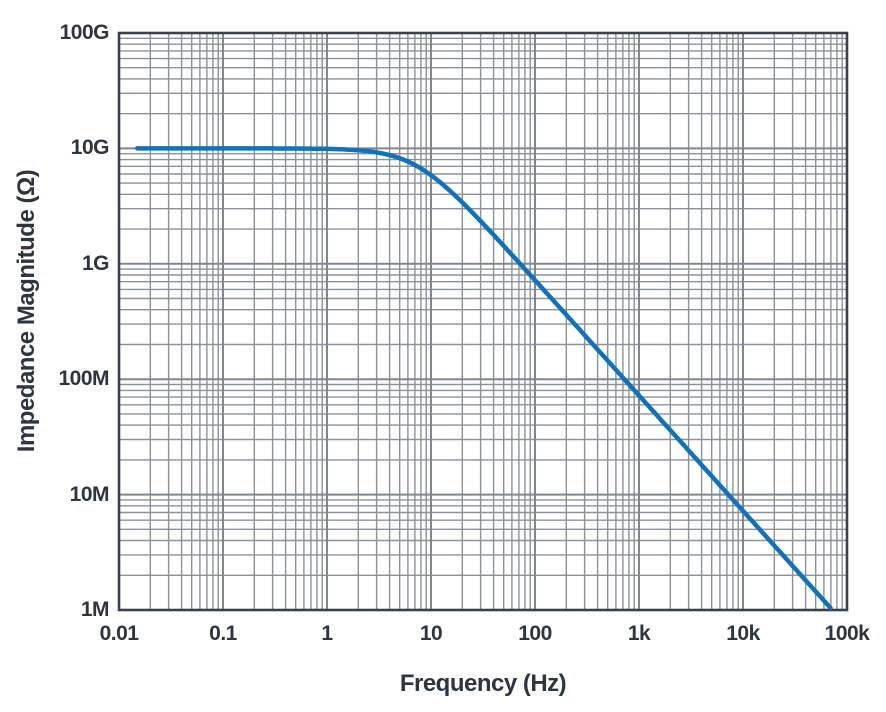  Describe the element at coordinates (95, 609) in the screenshot. I see `y-tick-label-1M: 1M` at that location.